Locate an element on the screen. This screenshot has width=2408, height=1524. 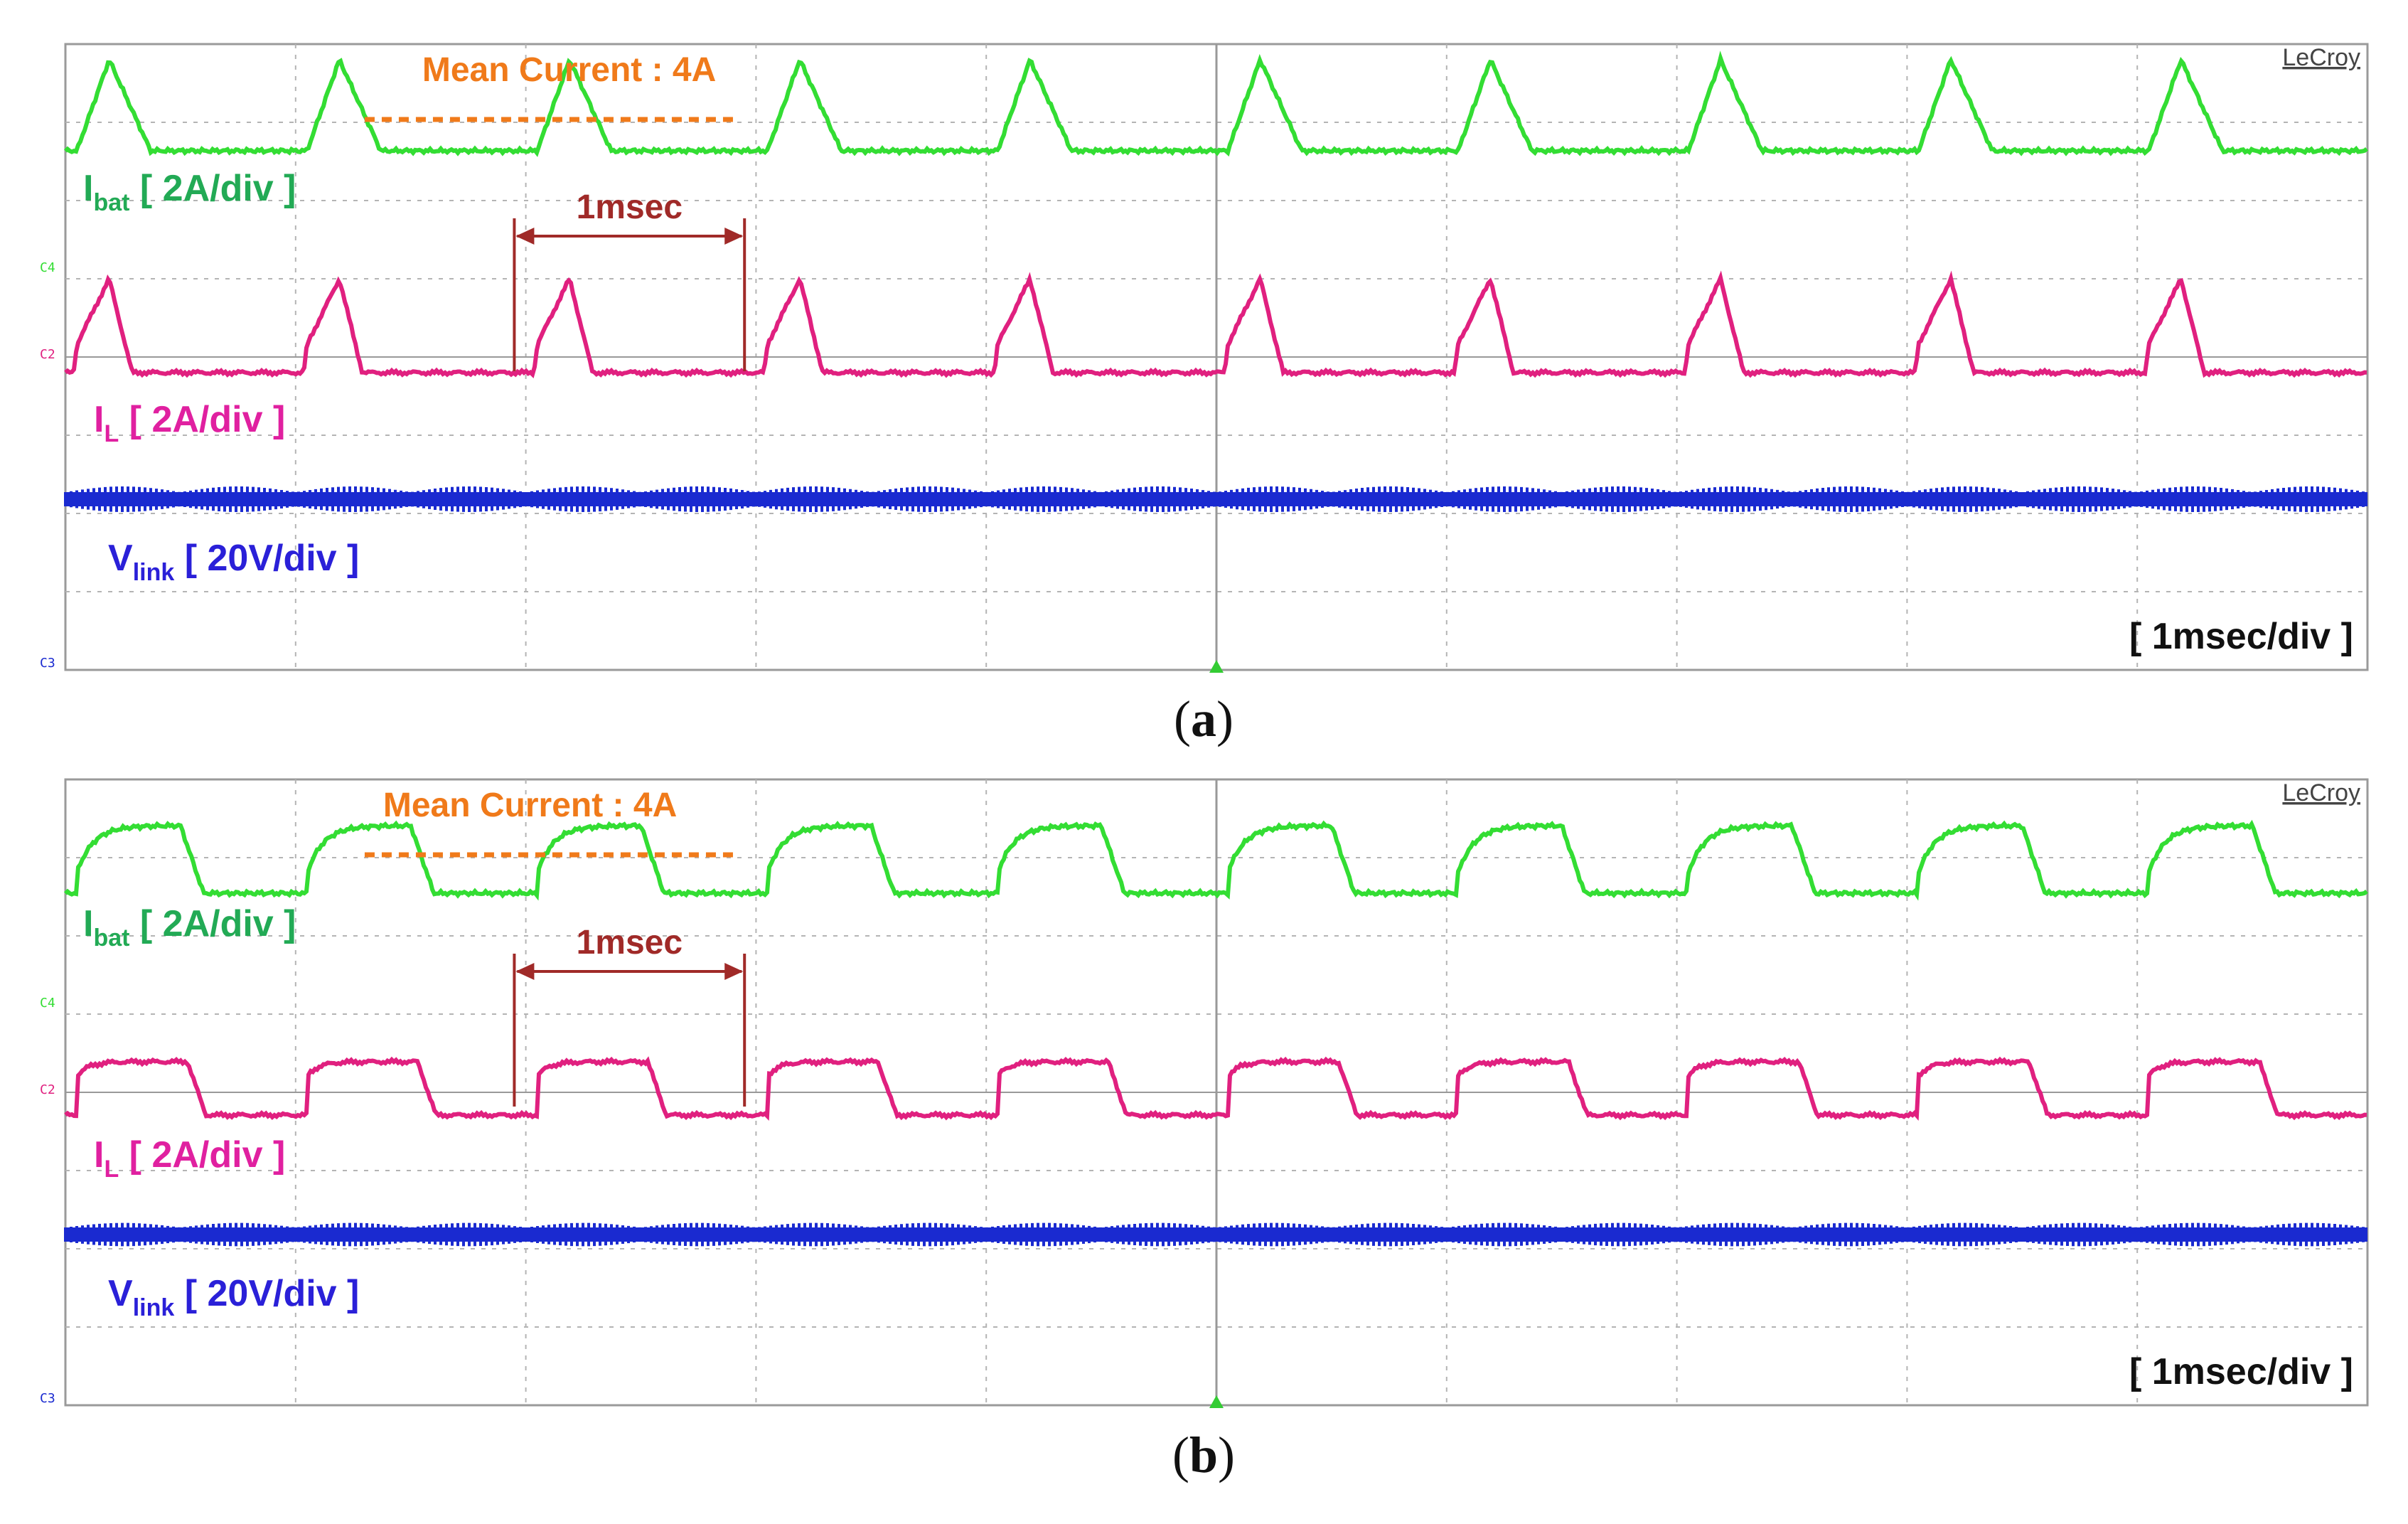
panel-caption: (b) is located at coordinates (1203, 1455).